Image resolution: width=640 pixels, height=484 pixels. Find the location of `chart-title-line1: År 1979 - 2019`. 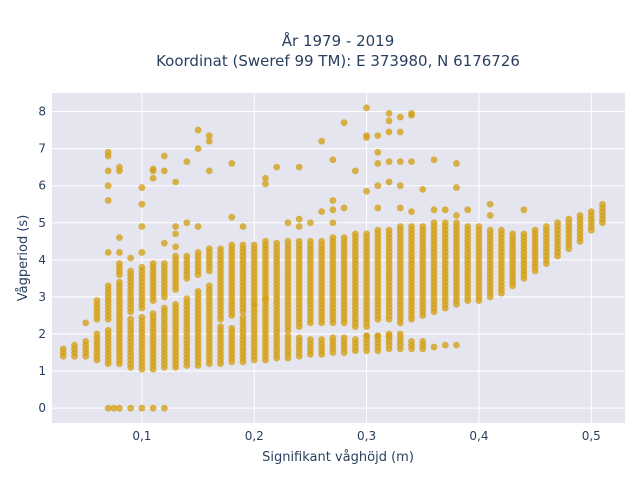

chart-title-line1: År 1979 - 2019 is located at coordinates (338, 40).